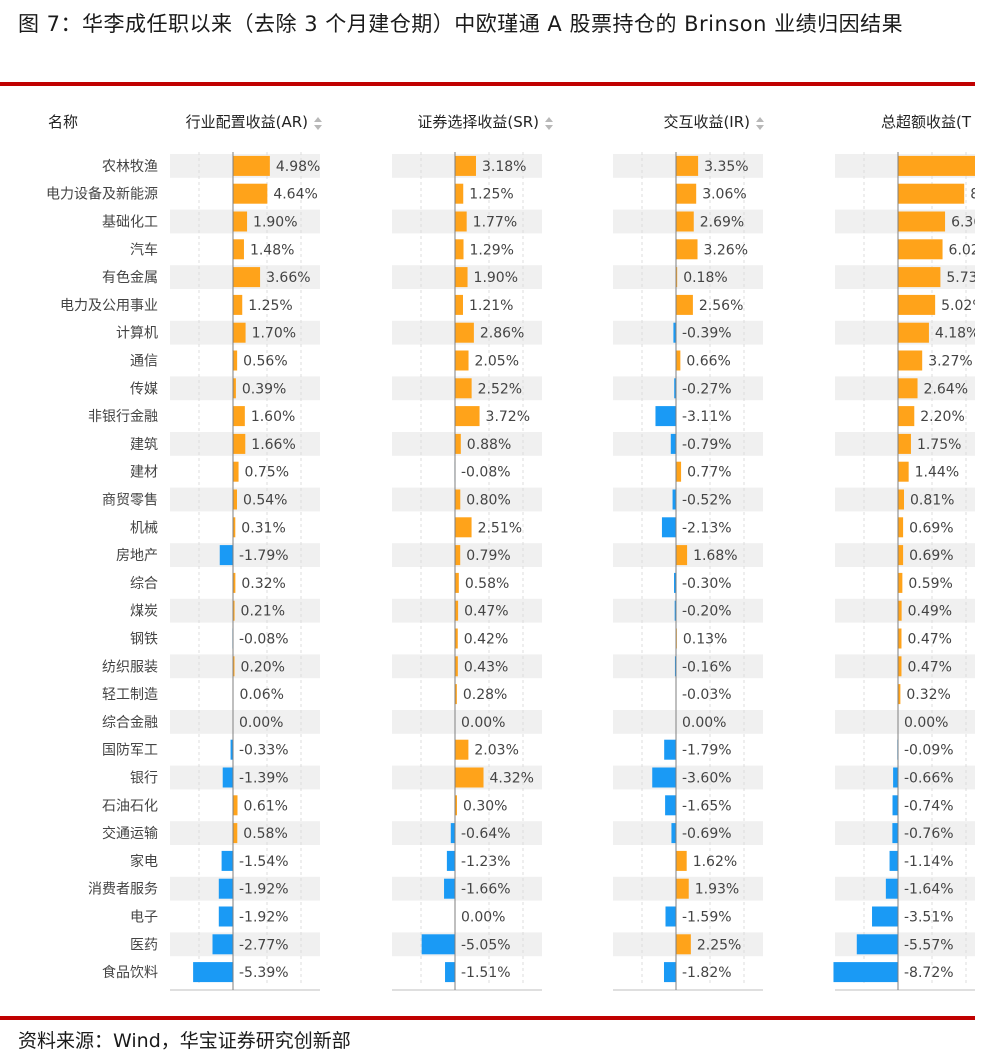  Describe the element at coordinates (707, 417) in the screenshot. I see `value-label: -3.11%` at that location.